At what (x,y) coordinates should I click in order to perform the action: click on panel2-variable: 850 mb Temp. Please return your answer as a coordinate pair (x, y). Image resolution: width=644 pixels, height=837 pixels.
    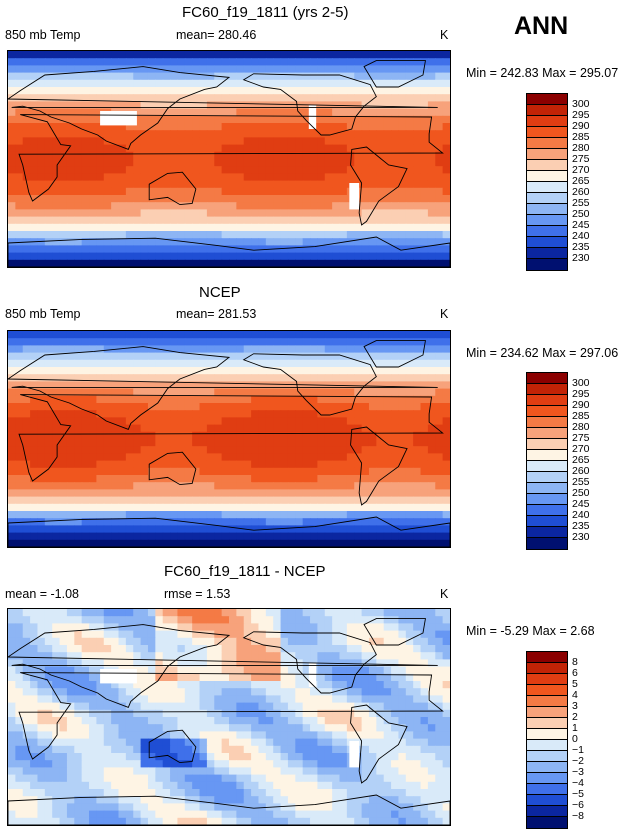
    Looking at the image, I should click on (43, 314).